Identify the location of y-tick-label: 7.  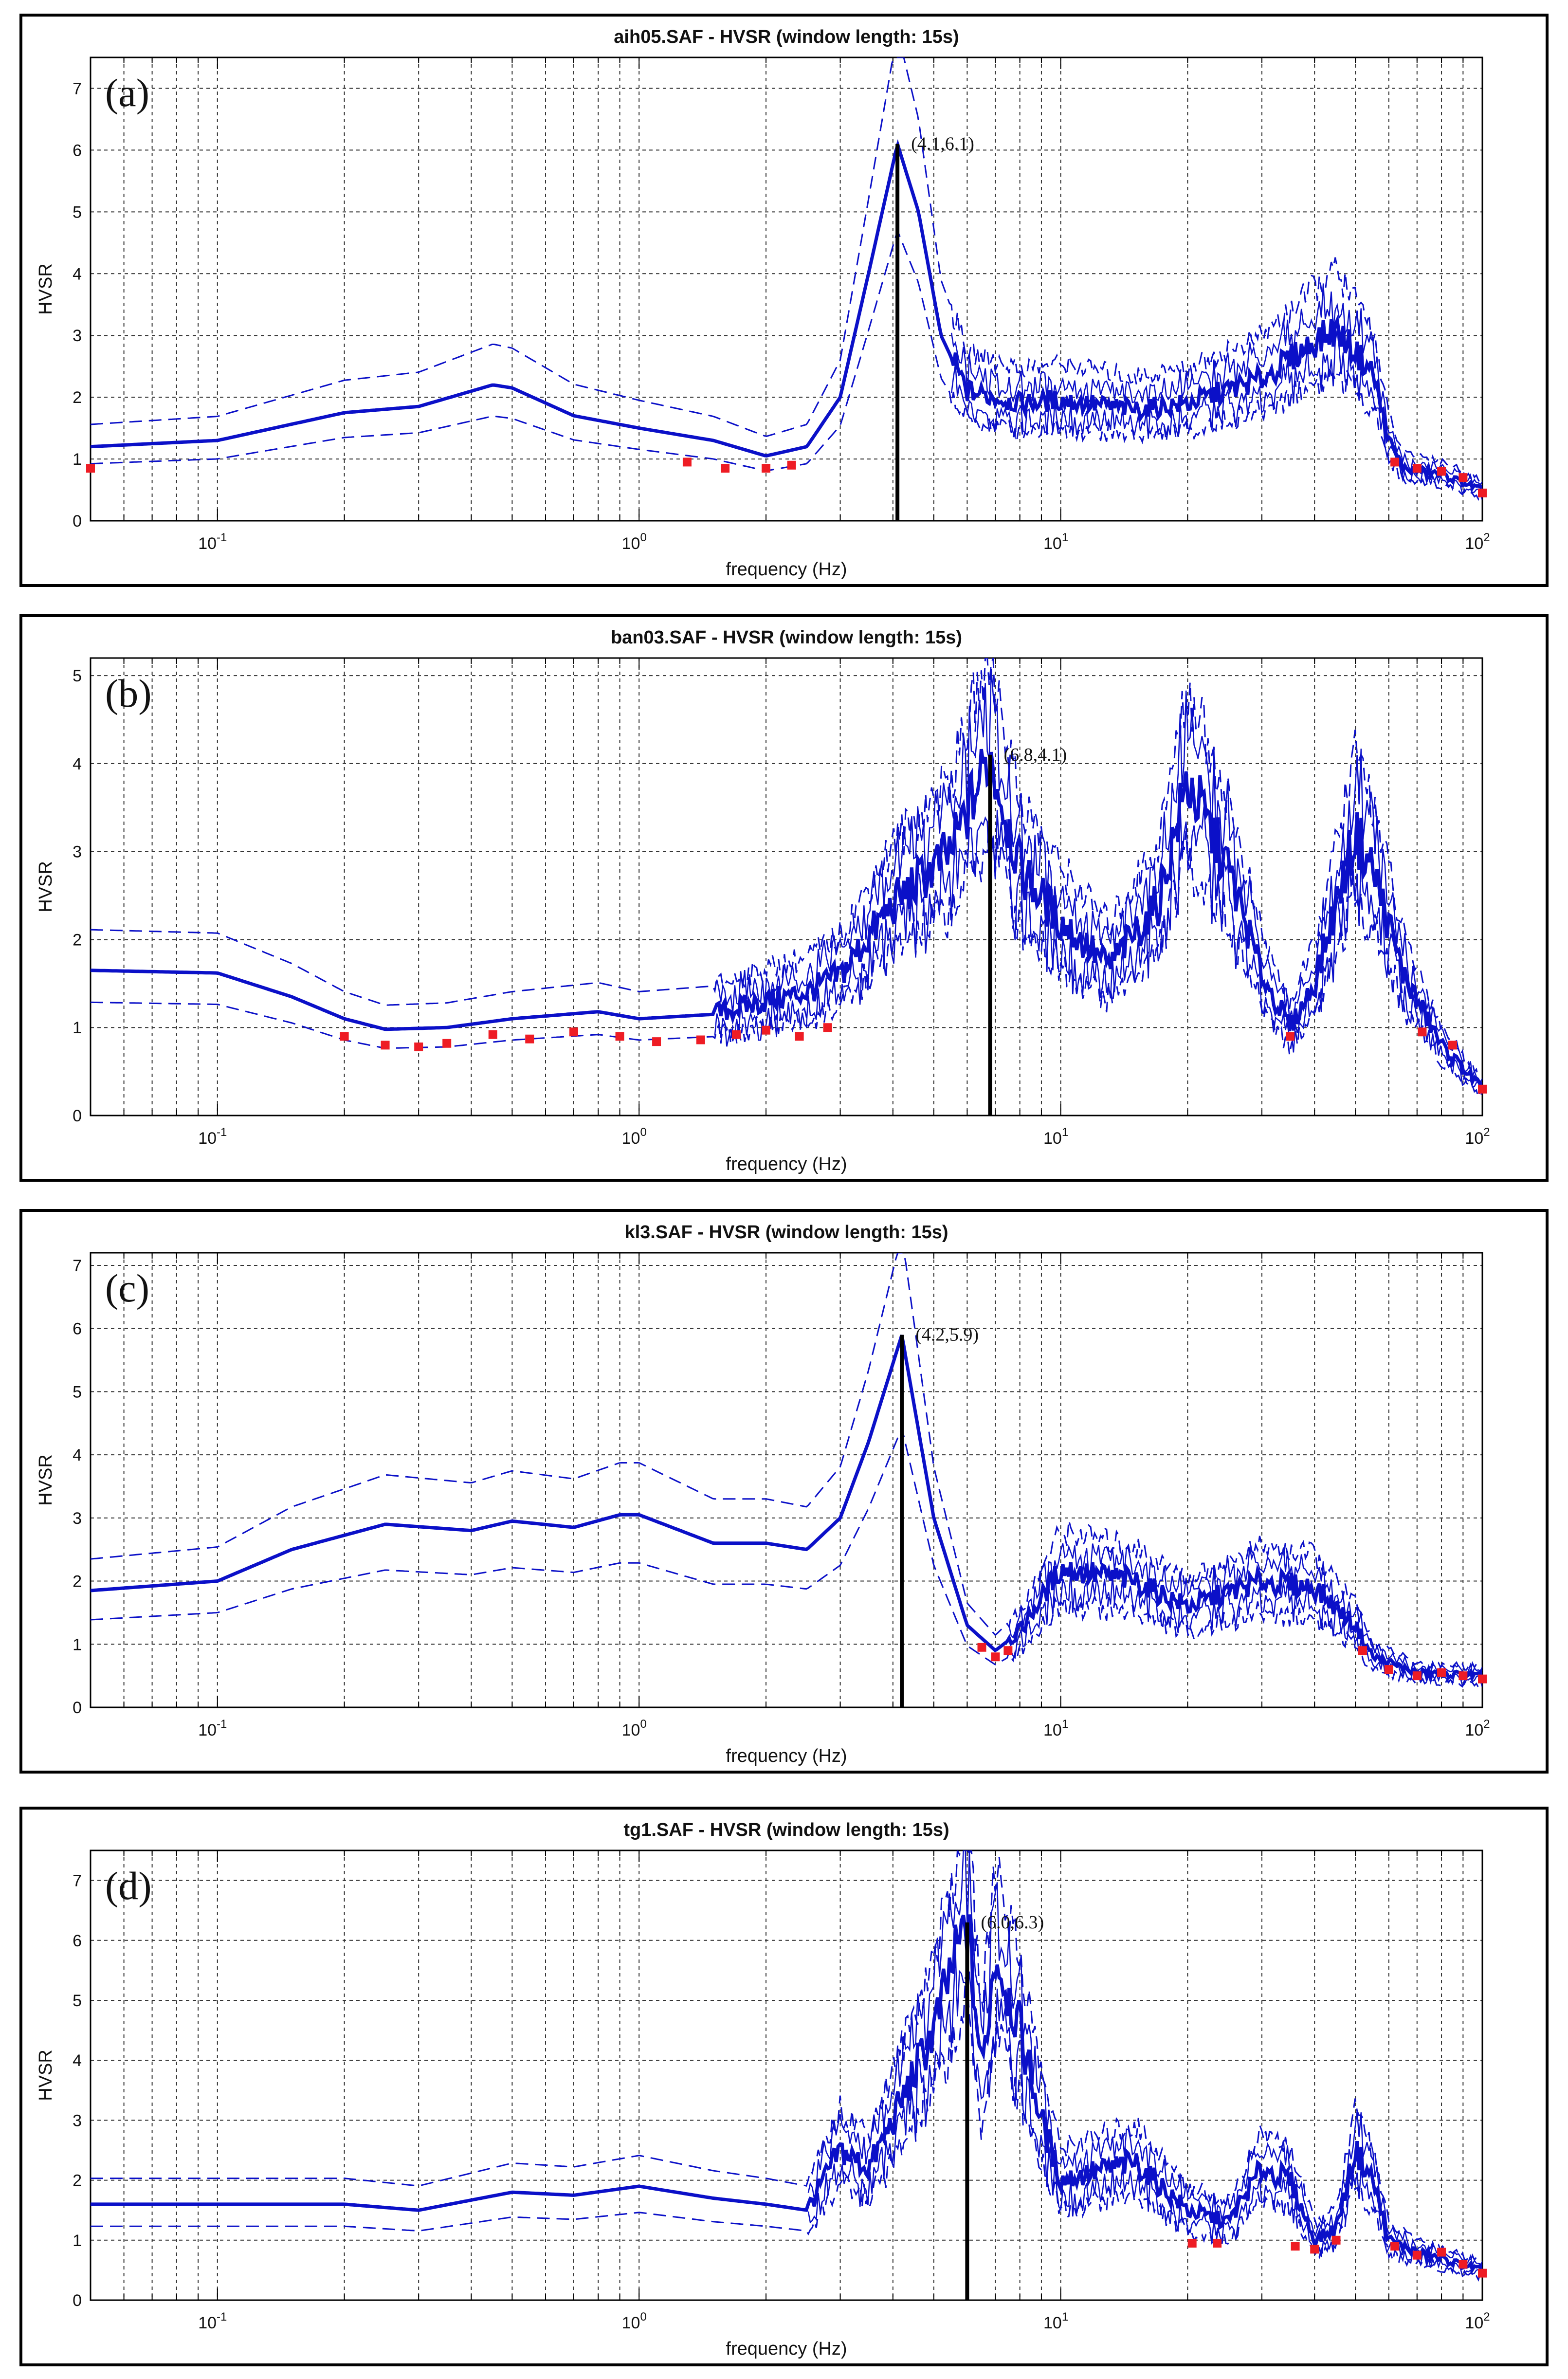
(77, 1266).